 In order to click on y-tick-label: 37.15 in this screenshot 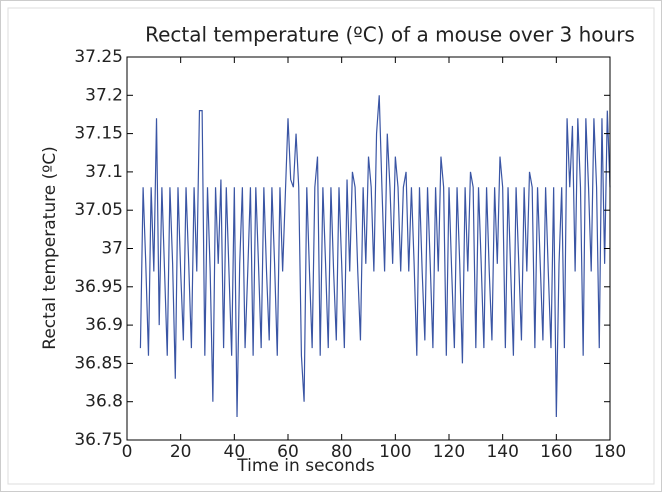, I will do `click(98, 134)`.